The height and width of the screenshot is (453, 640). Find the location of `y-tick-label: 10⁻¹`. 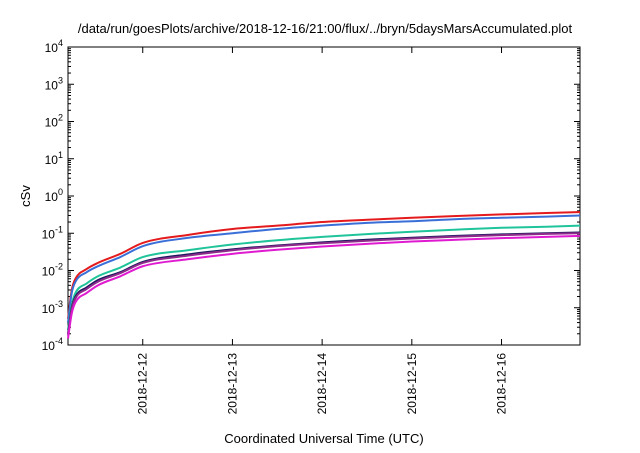

y-tick-label: 10⁻¹ is located at coordinates (52, 232).